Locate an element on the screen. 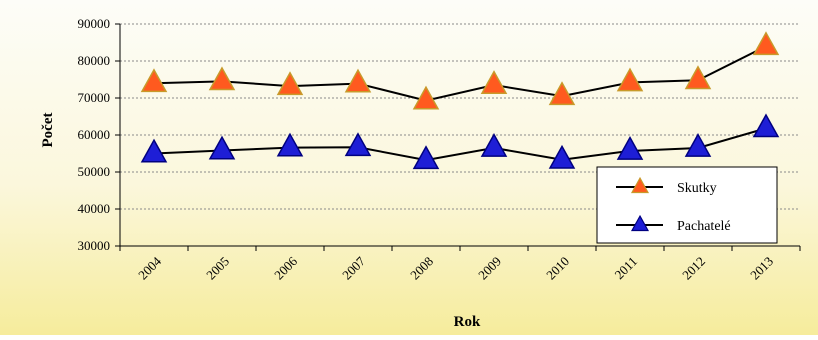  x-tick-label-2012: 2012 is located at coordinates (693, 268).